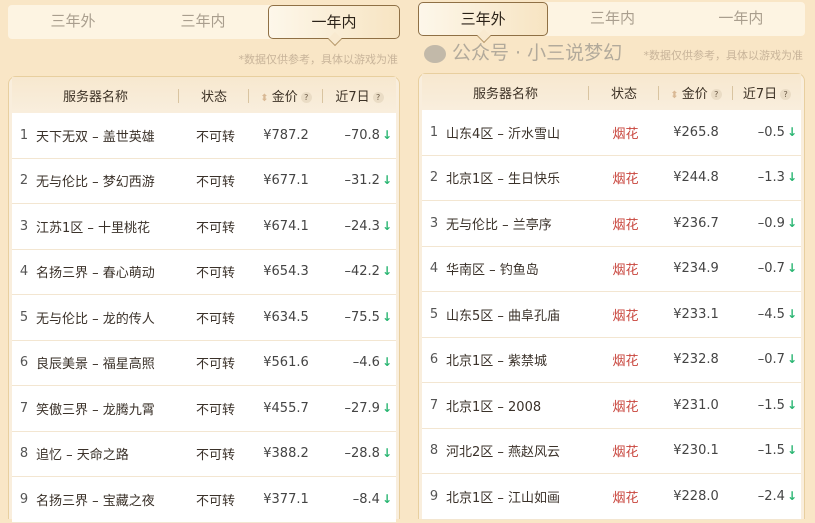  Describe the element at coordinates (611, 178) in the screenshot. I see `table-row: 2 北京1区 – 生日快乐 烟花 ¥244.8 –1.3 ↓` at that location.